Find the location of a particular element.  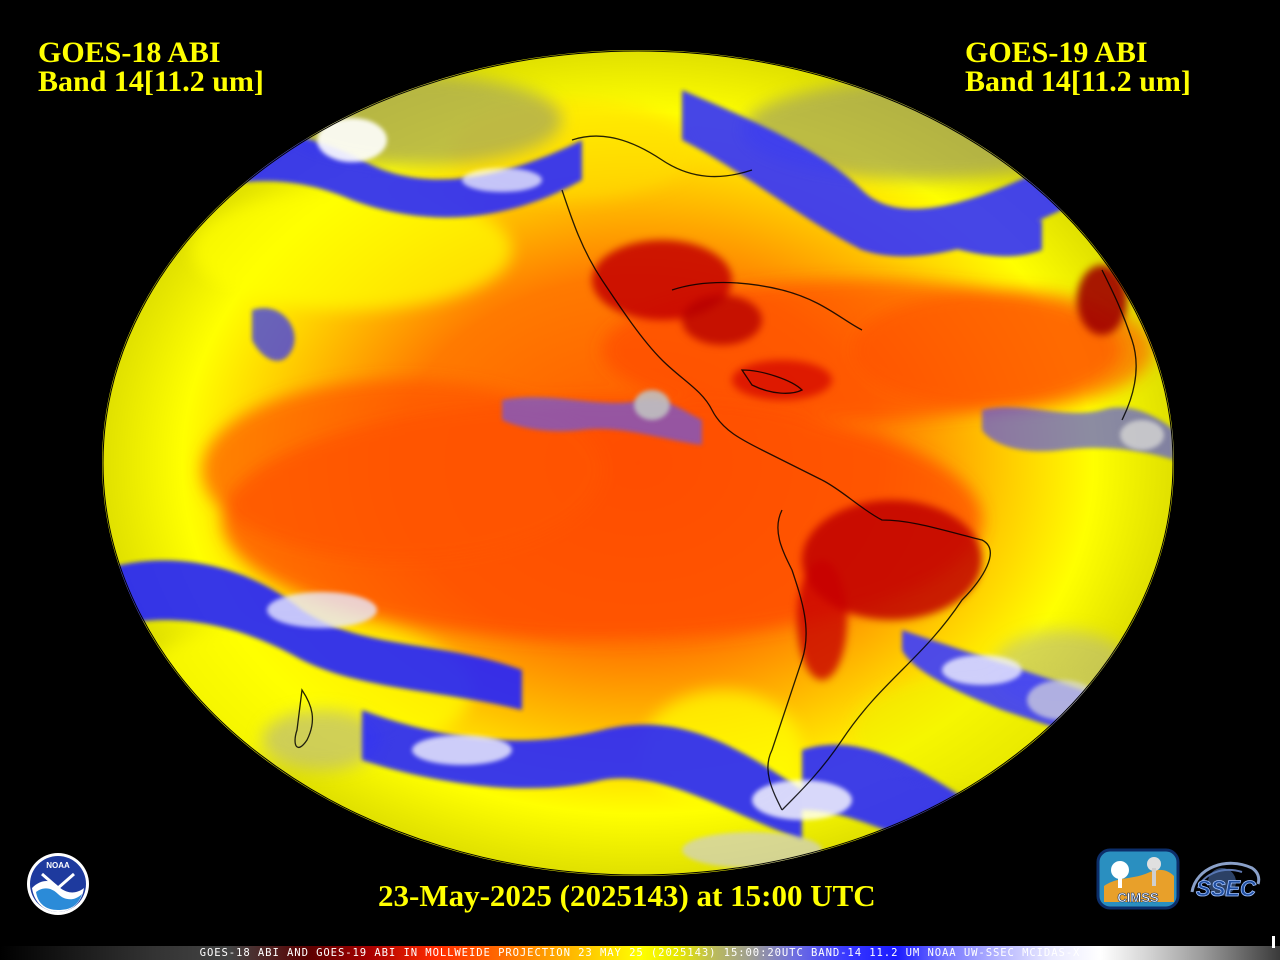

right-satellite-name: GOES-19 ABI is located at coordinates (1056, 52).